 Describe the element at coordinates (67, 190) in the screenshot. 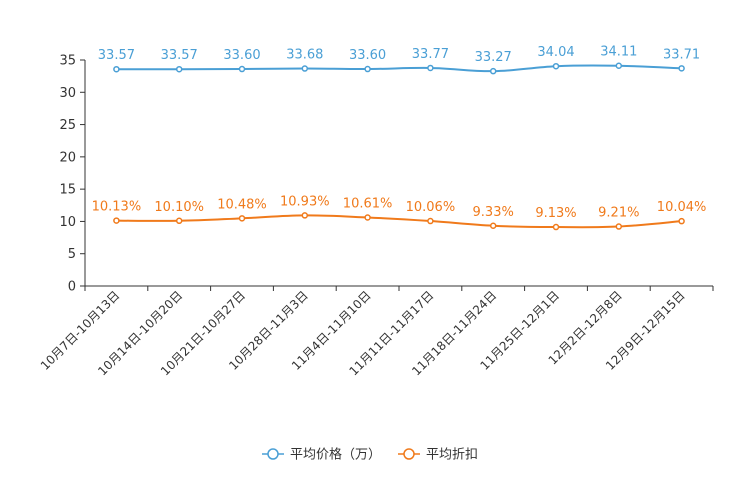

I see `y-tick-label: 15` at that location.